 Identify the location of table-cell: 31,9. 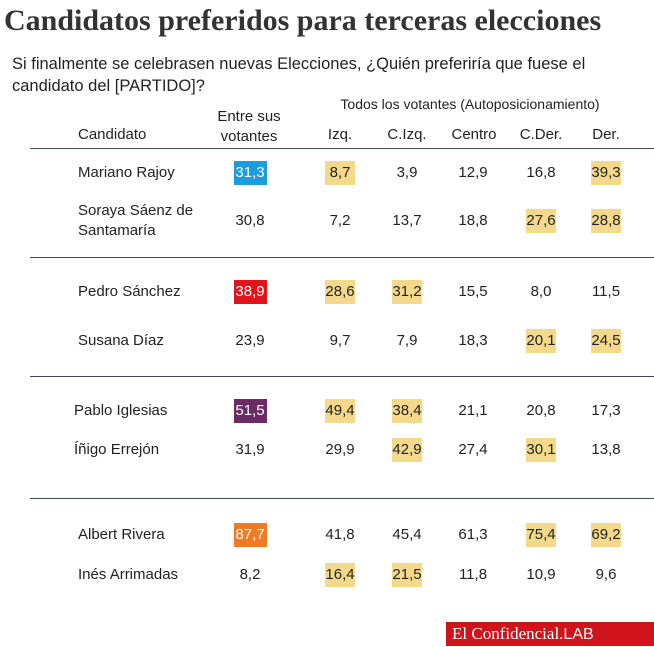
(250, 449).